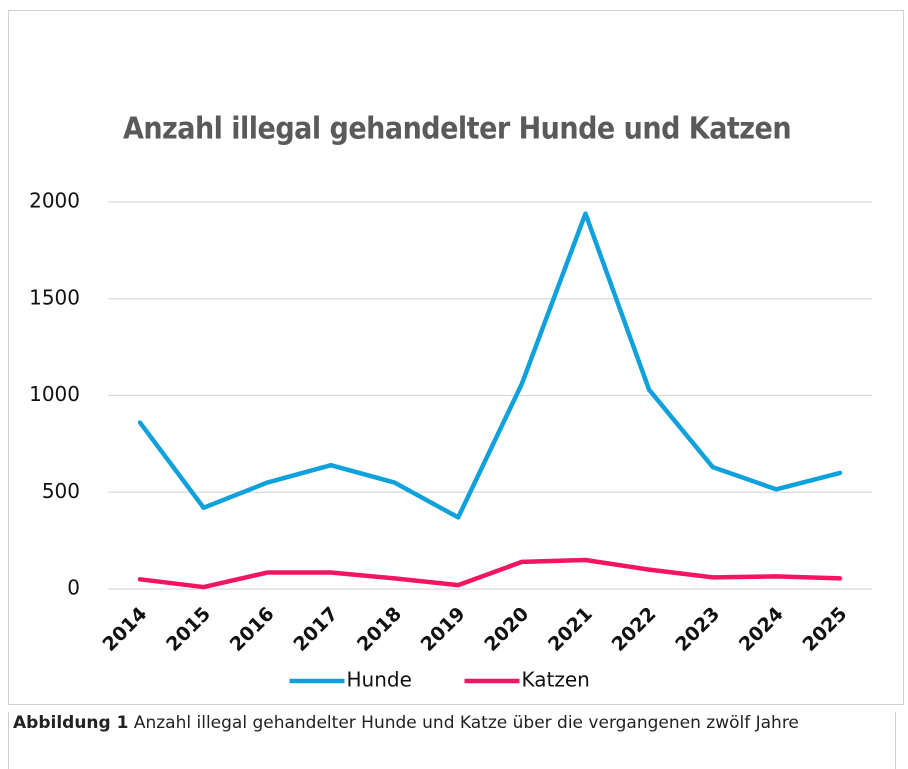 This screenshot has width=908, height=769. I want to click on legend-label: Katzen, so click(556, 680).